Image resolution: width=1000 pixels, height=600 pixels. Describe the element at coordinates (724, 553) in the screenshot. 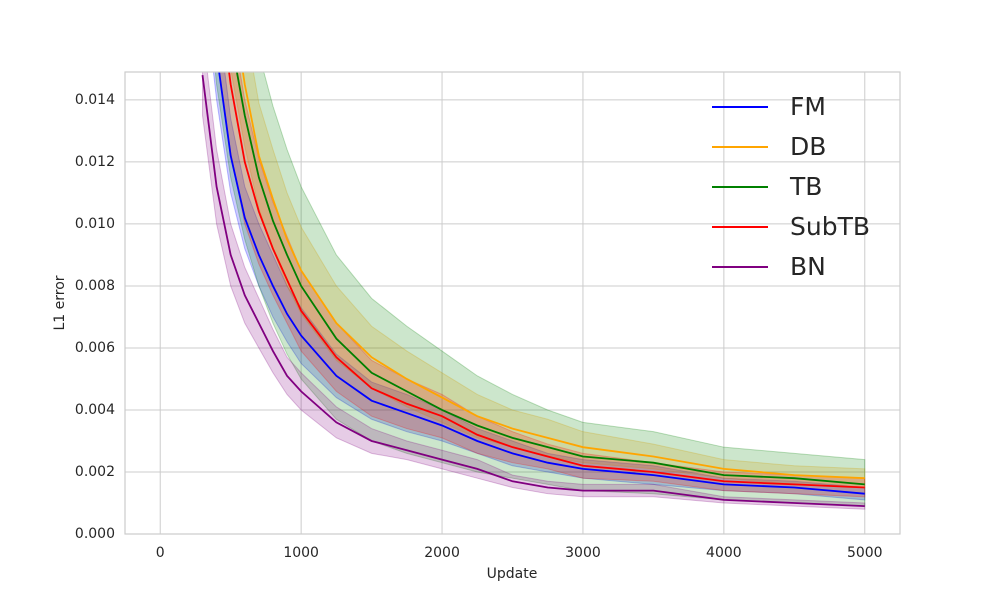

I see `x-tick-label: 4000` at that location.